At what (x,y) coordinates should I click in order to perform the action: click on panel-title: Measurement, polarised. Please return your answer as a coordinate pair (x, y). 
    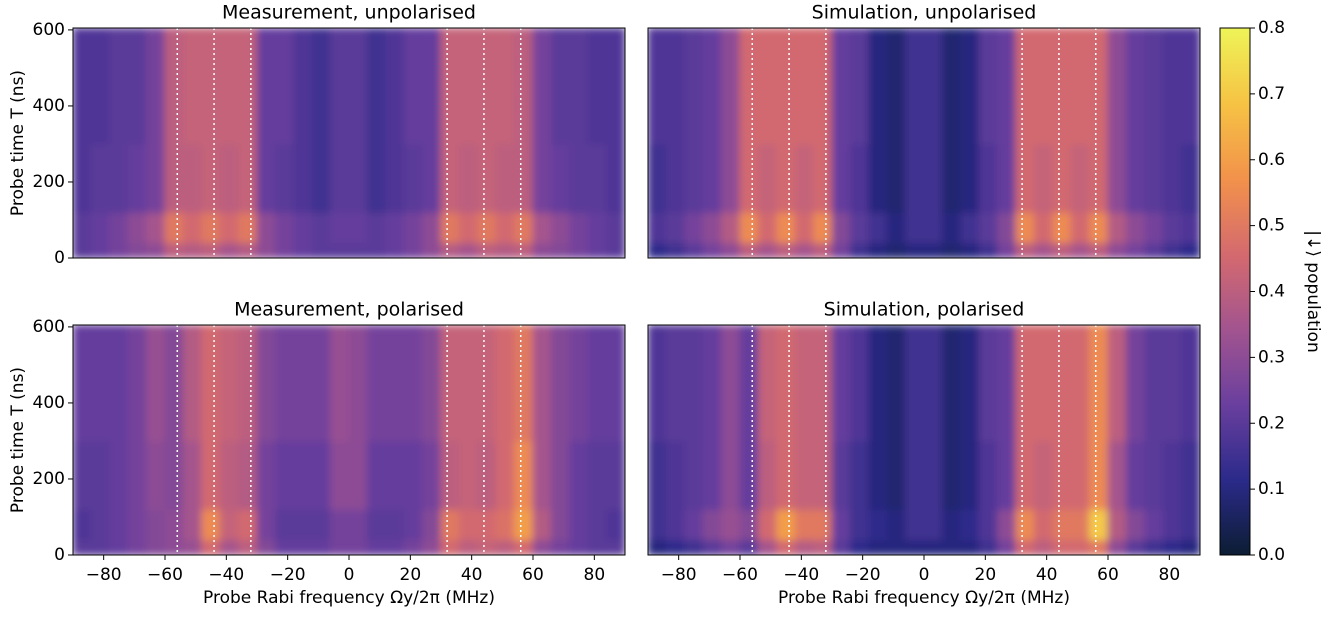
    Looking at the image, I should click on (349, 310).